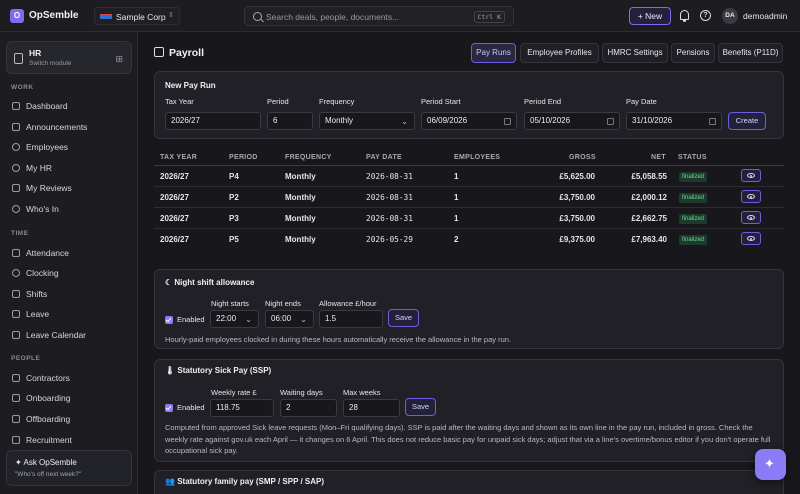  I want to click on allowance-input: 1.5, so click(351, 319).